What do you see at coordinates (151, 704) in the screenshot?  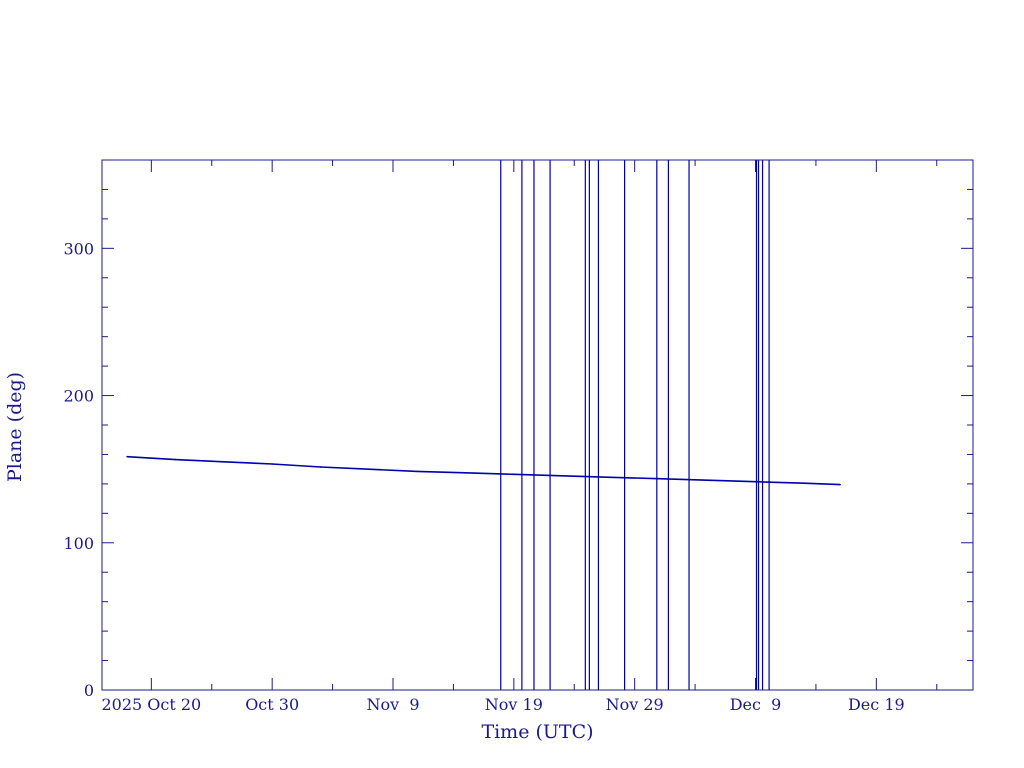 I see `x-tick-label: 2025 Oct 20` at bounding box center [151, 704].